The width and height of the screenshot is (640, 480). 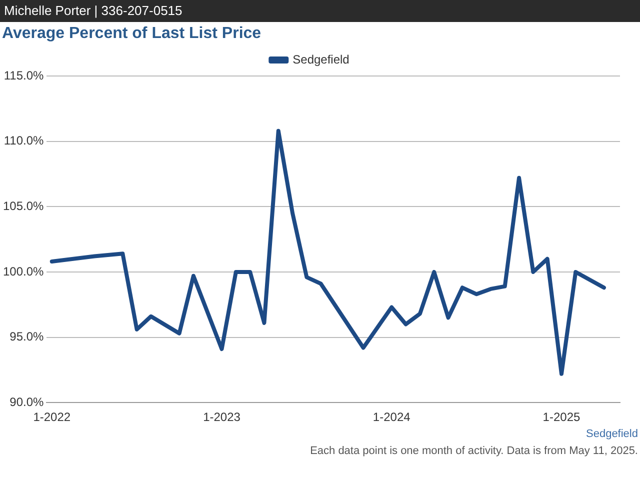 I want to click on y-tick-label: 100.0%, so click(x=23, y=271).